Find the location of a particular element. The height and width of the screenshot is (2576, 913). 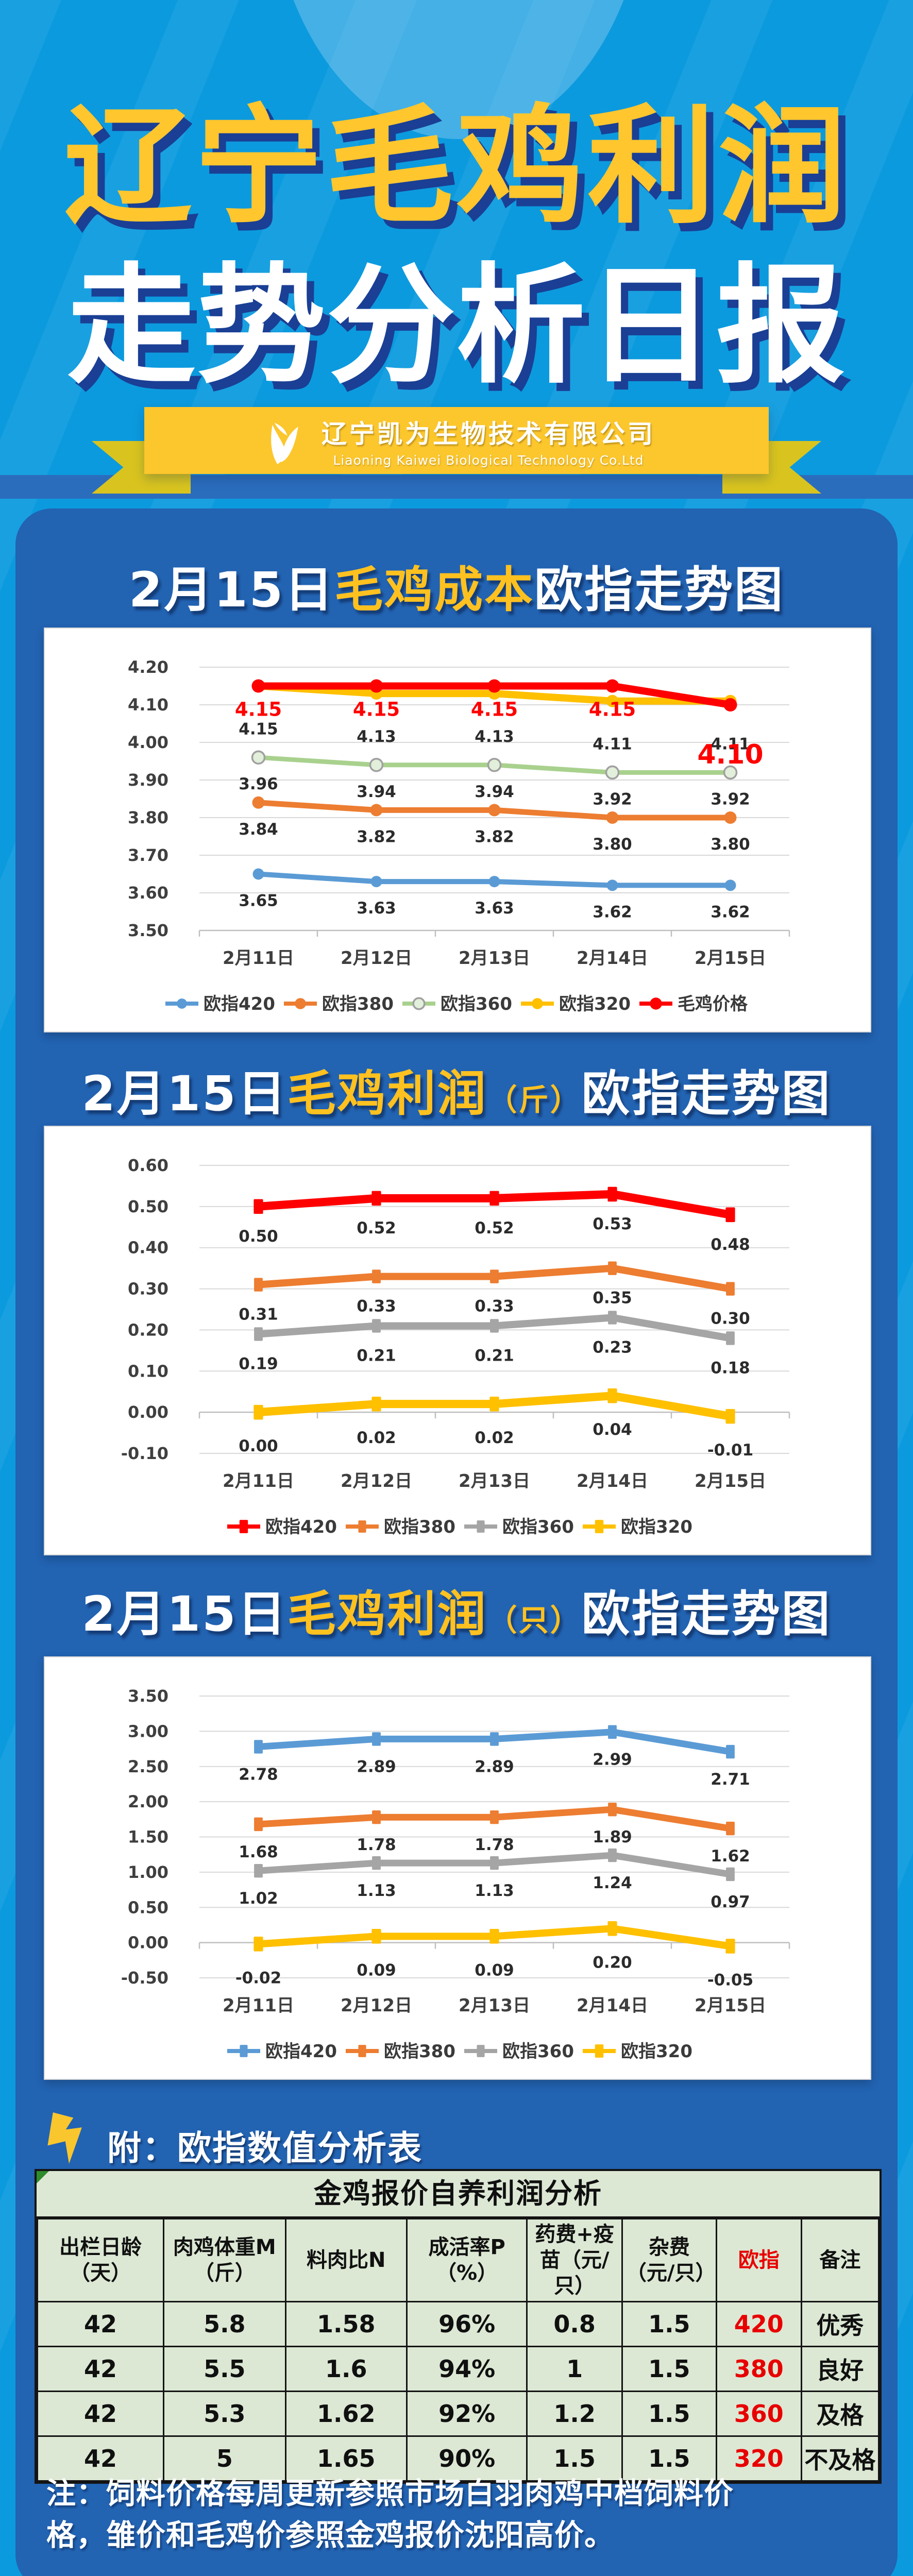

svg-text: 0.23 is located at coordinates (613, 1347).